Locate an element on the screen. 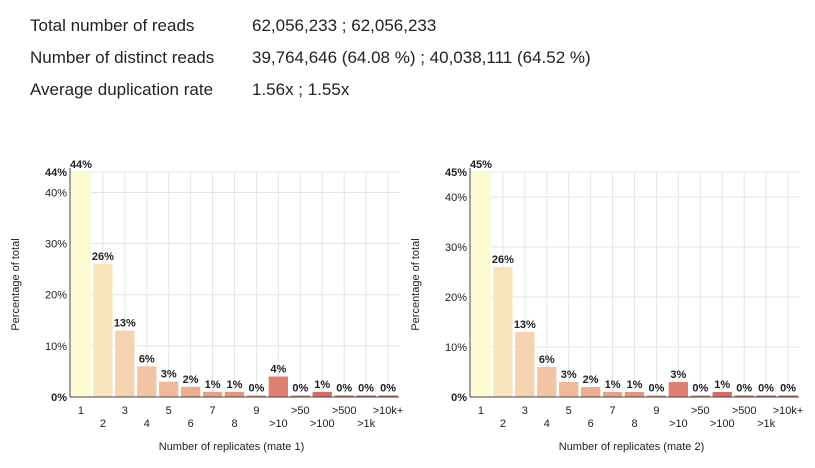 The image size is (815, 468). y-tick-label: 30% is located at coordinates (456, 248).